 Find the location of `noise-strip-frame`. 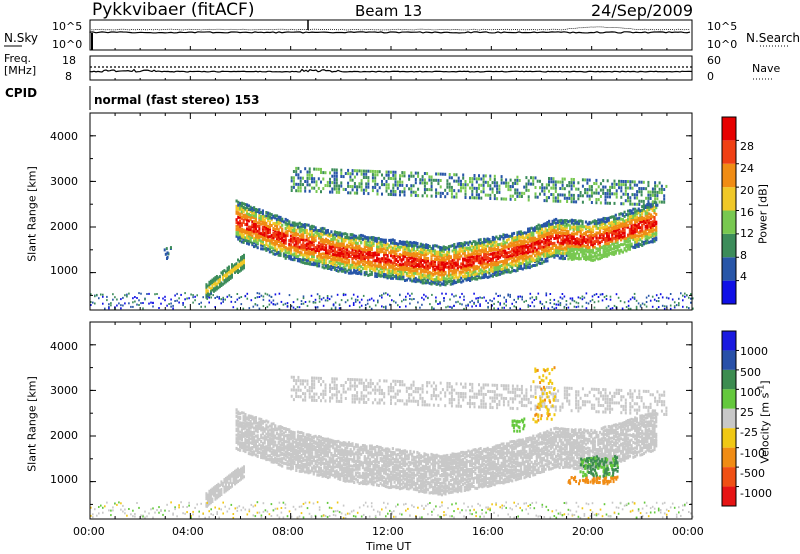

noise-strip-frame is located at coordinates (391, 35).